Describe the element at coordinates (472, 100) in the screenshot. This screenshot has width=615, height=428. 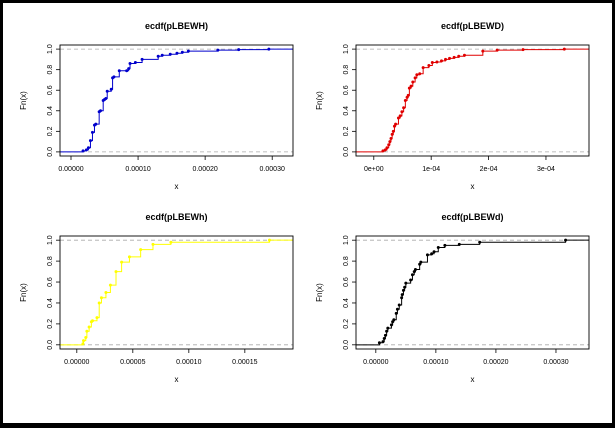
I see `ecdf-step-line` at that location.